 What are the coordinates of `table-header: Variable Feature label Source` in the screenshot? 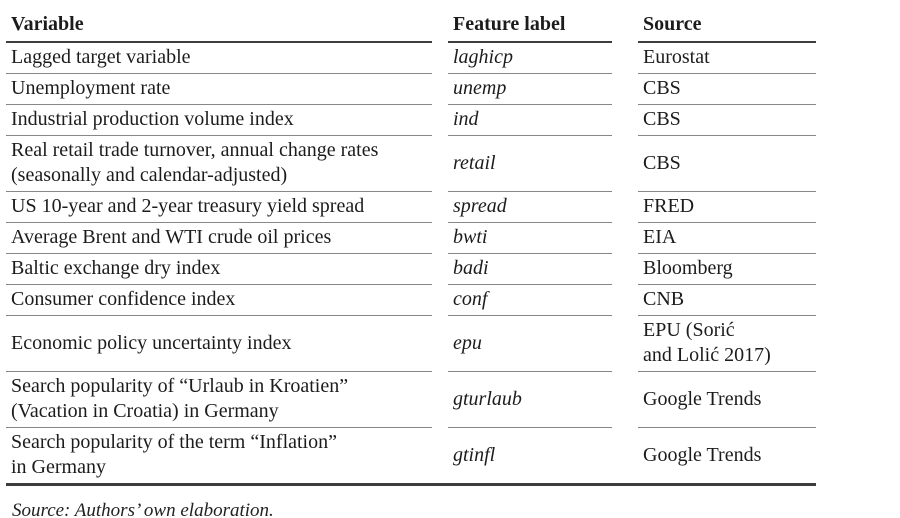 It's located at (411, 24).